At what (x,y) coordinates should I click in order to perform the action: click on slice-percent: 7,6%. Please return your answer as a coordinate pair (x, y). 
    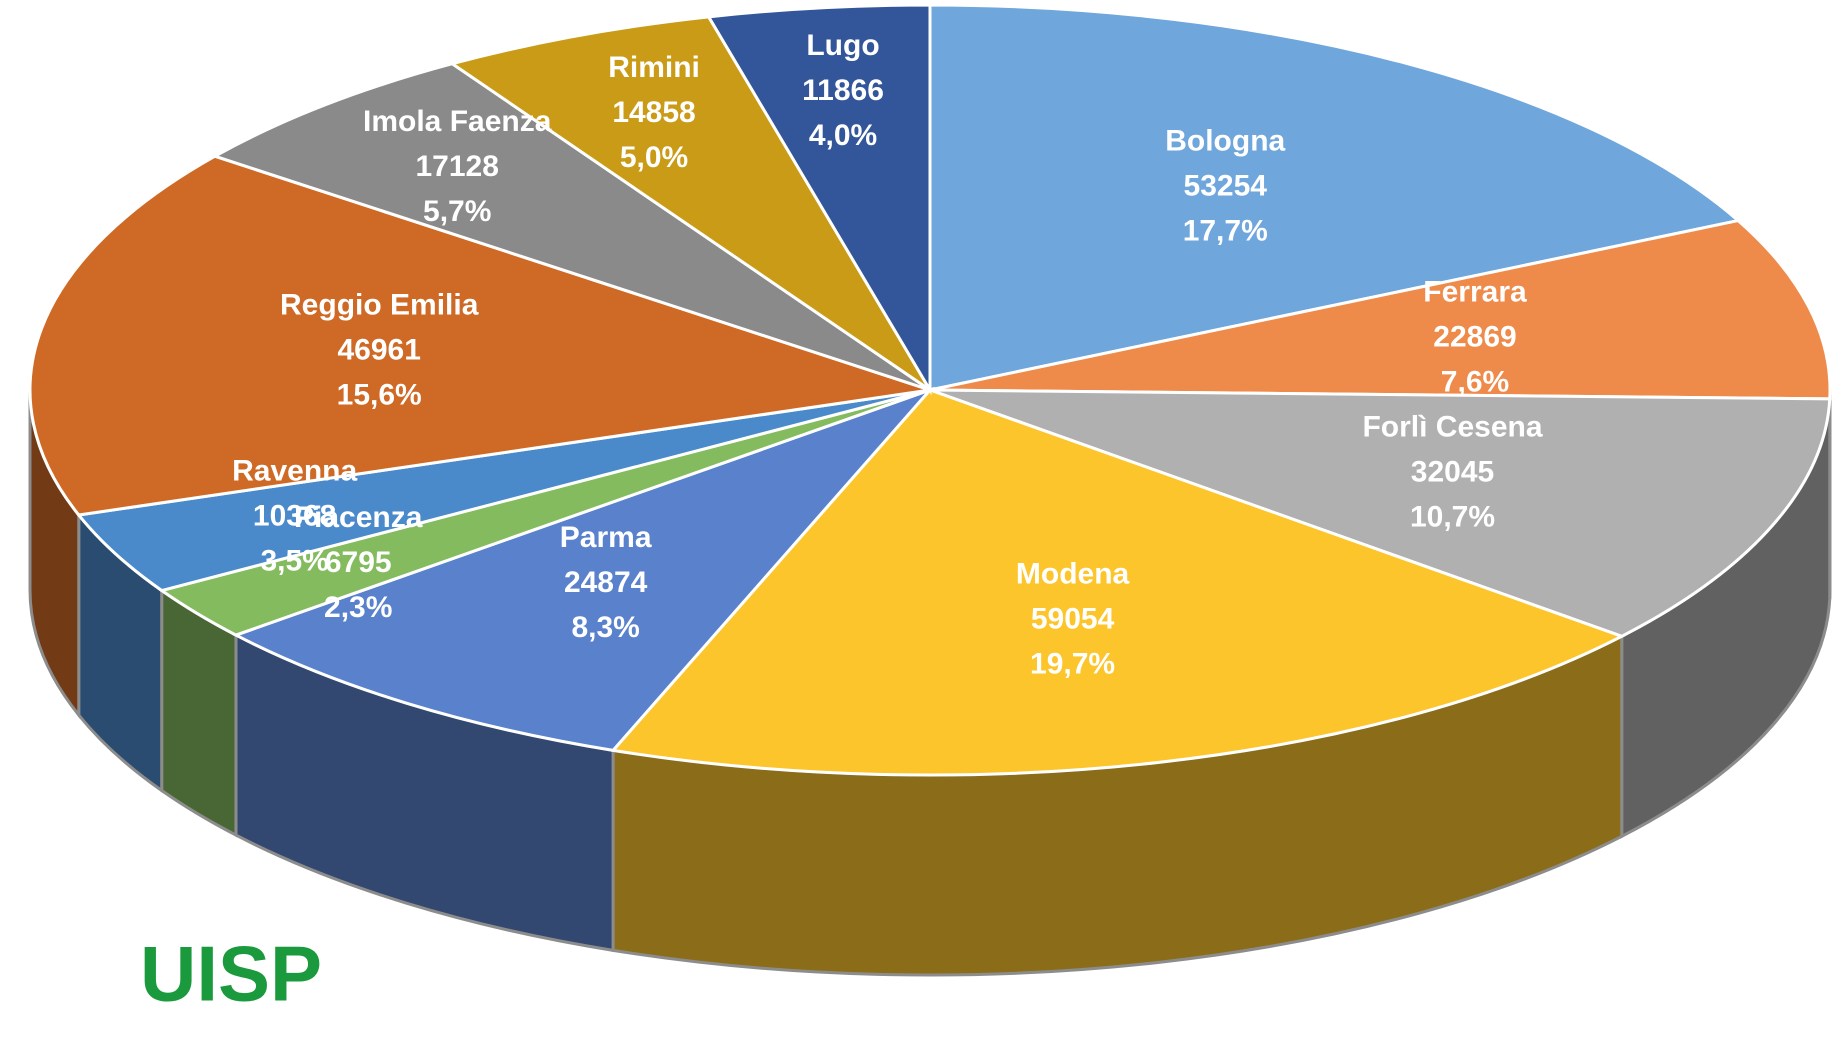
    Looking at the image, I should click on (1475, 382).